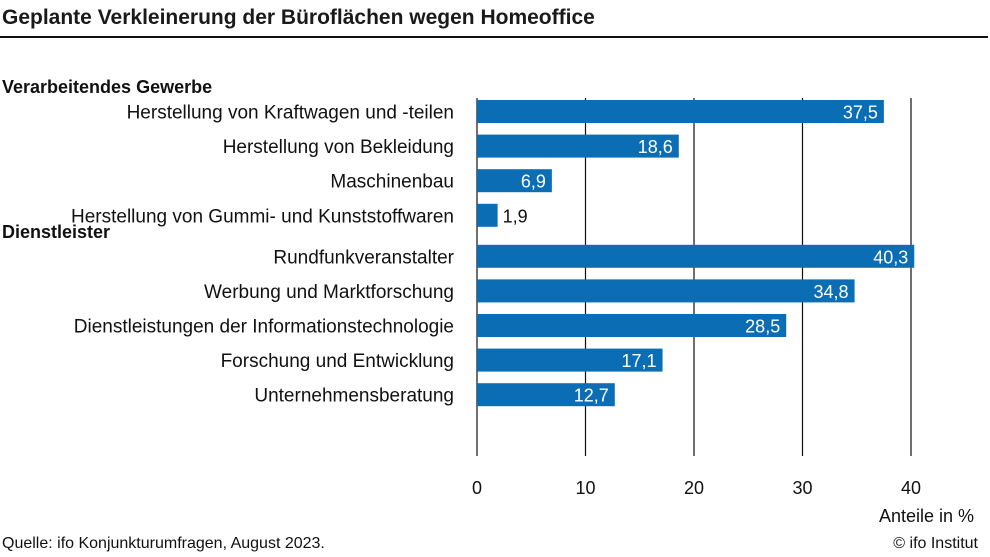 The image size is (990, 557). Describe the element at coordinates (911, 488) in the screenshot. I see `x-tick-label: 40` at that location.